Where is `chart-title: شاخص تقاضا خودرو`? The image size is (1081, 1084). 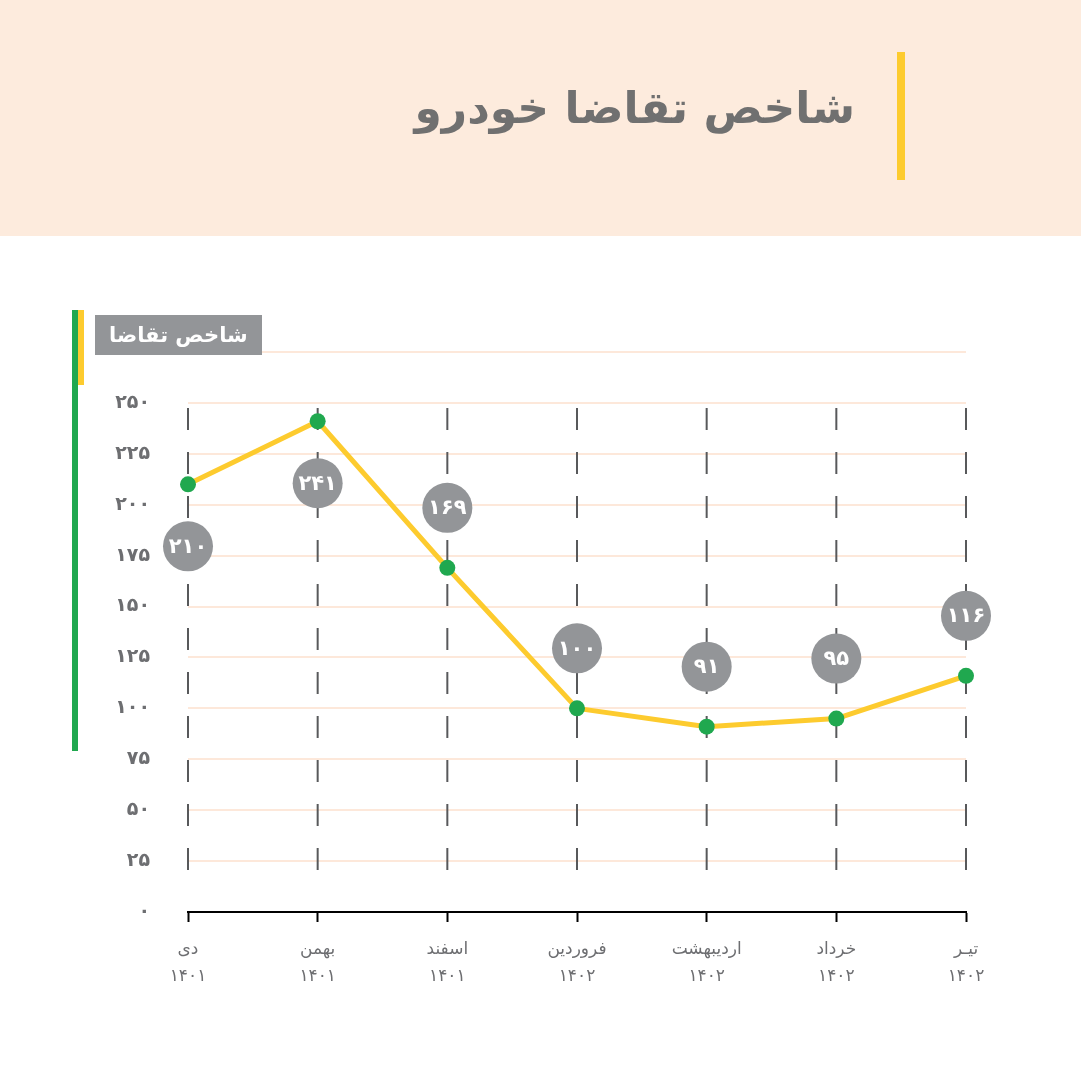 chart-title: شاخص تقاضا خودرو is located at coordinates (634, 108).